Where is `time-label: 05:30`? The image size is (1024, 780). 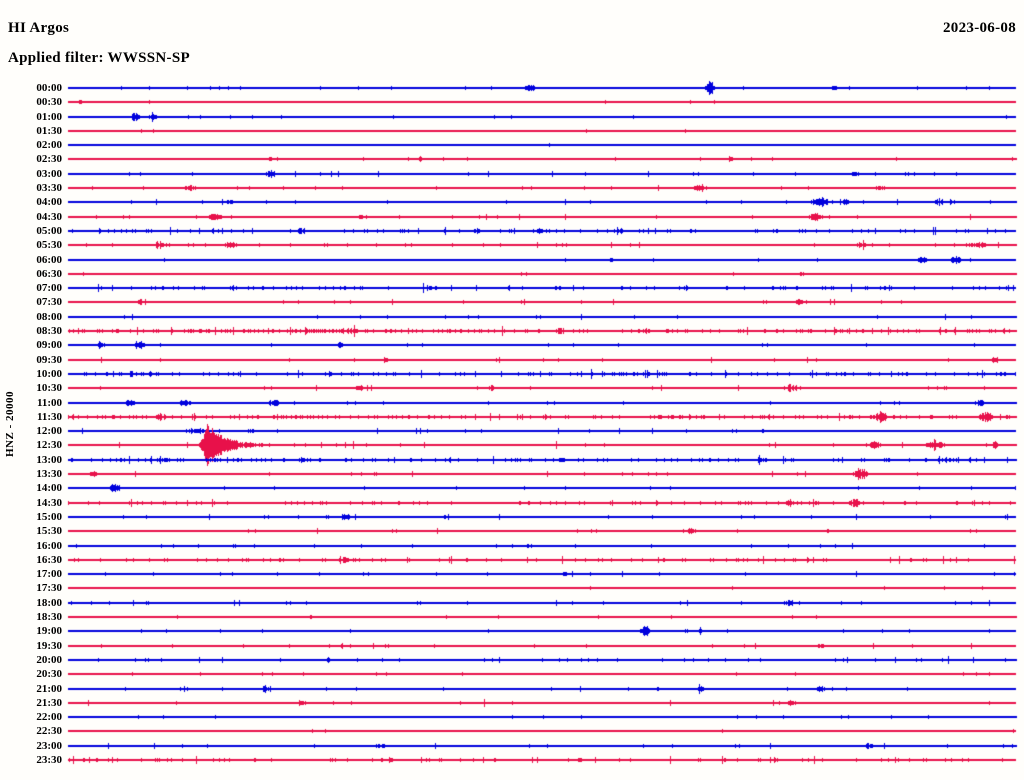
time-label: 05:30 is located at coordinates (49, 245).